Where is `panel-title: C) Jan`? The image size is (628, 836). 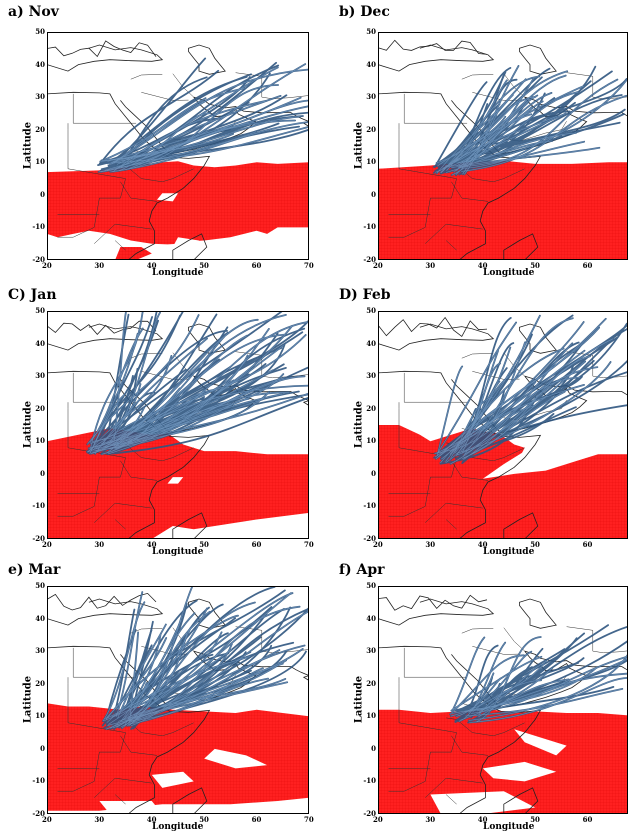
panel-title: C) Jan is located at coordinates (32, 295).